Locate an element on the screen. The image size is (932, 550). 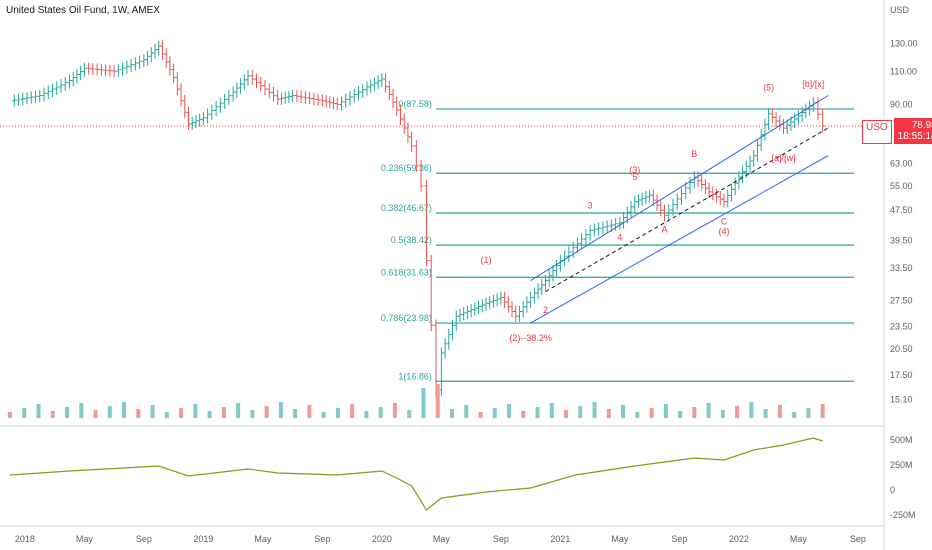
price-axis-label: 33.50 is located at coordinates (901, 268).